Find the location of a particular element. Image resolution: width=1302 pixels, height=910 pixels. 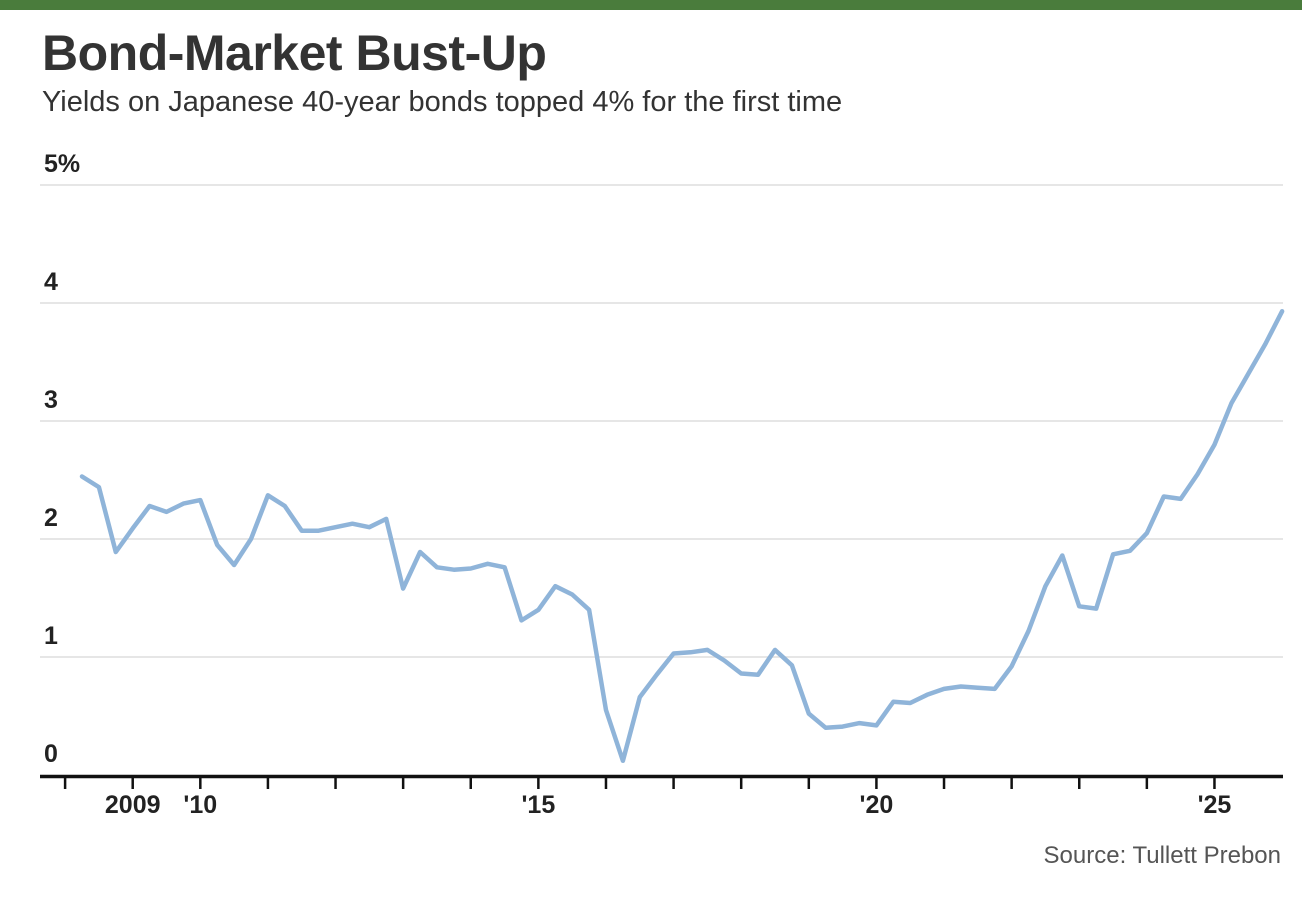

y-axis-label-3: 3 is located at coordinates (51, 400).